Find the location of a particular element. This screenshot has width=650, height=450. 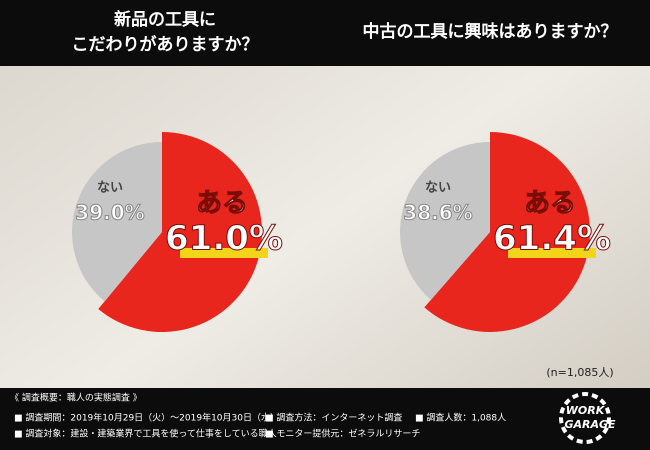

footer-heading: 《 調査概要：職人の実態調査 》 is located at coordinates (76, 398).